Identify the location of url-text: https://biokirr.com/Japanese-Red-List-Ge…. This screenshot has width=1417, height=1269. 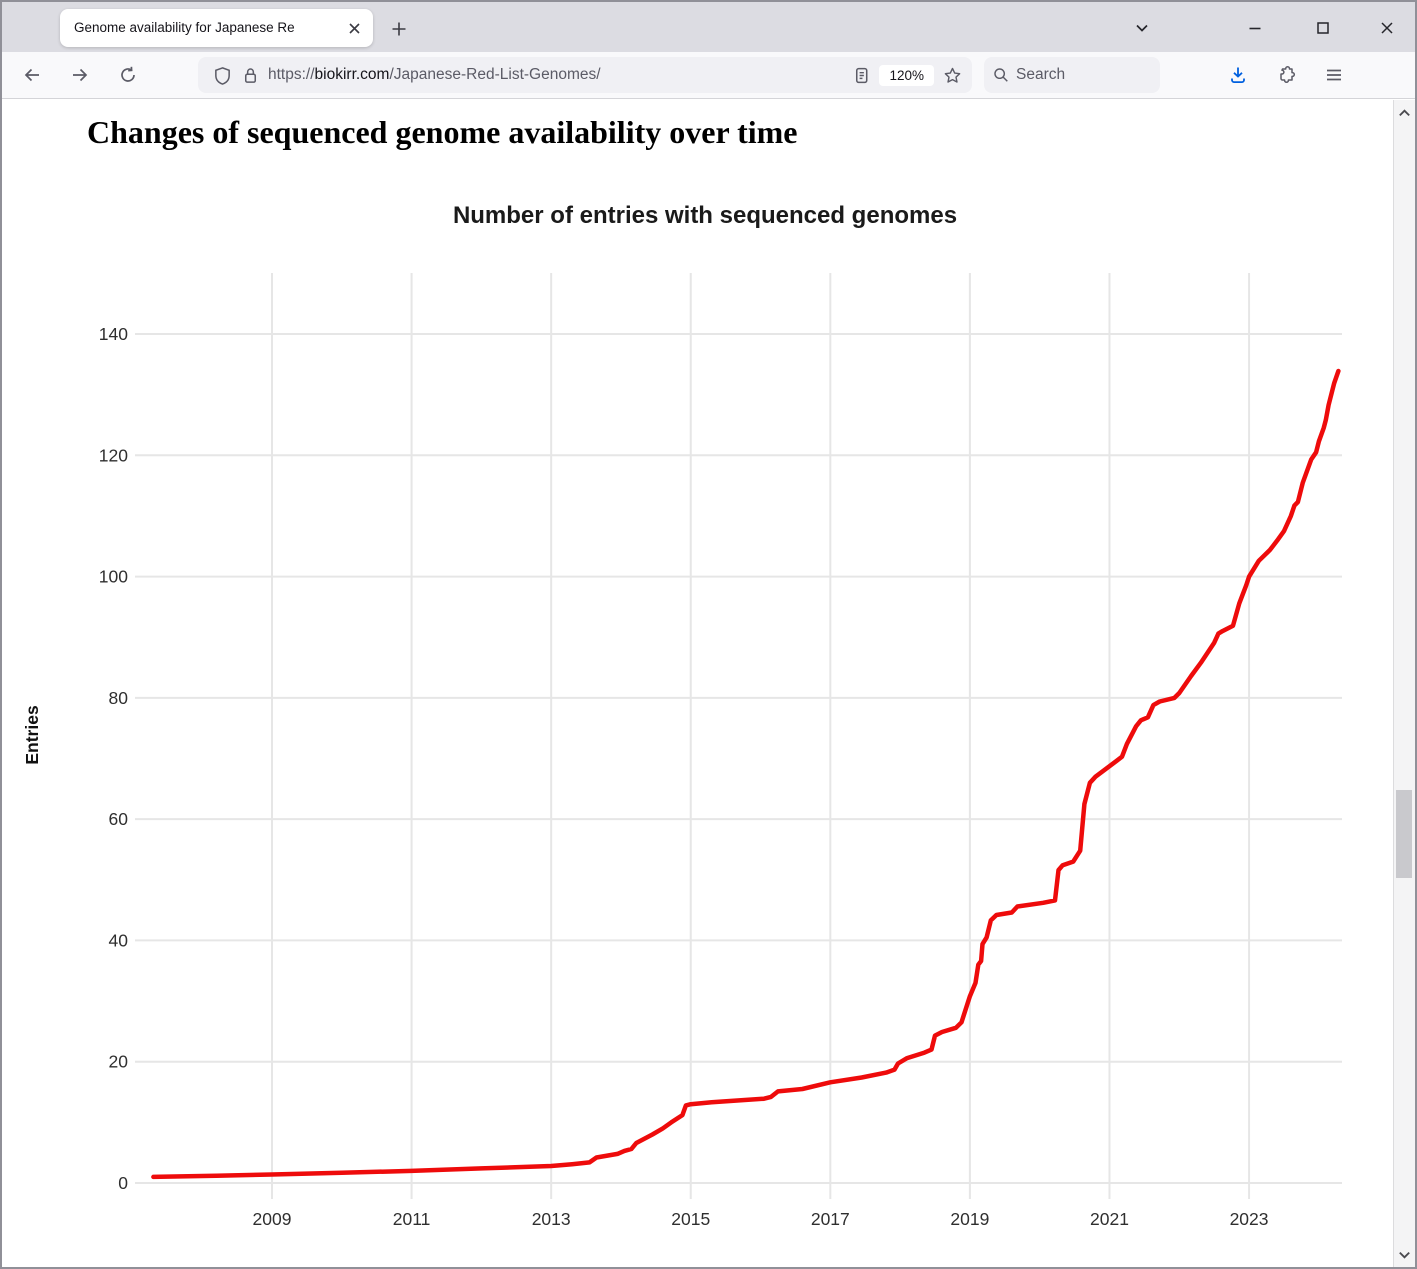
(557, 75).